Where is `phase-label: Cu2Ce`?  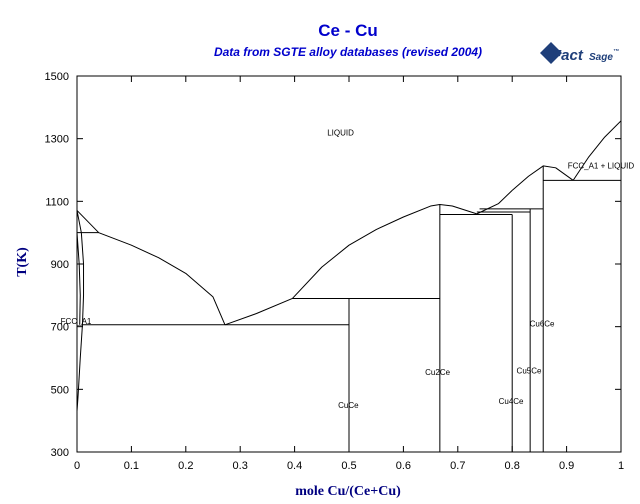 phase-label: Cu2Ce is located at coordinates (437, 372).